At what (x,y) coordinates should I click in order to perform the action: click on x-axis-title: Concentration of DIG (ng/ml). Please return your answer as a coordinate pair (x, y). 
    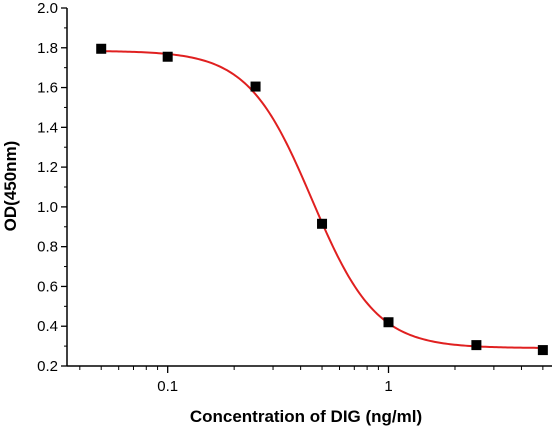
    Looking at the image, I should click on (306, 416).